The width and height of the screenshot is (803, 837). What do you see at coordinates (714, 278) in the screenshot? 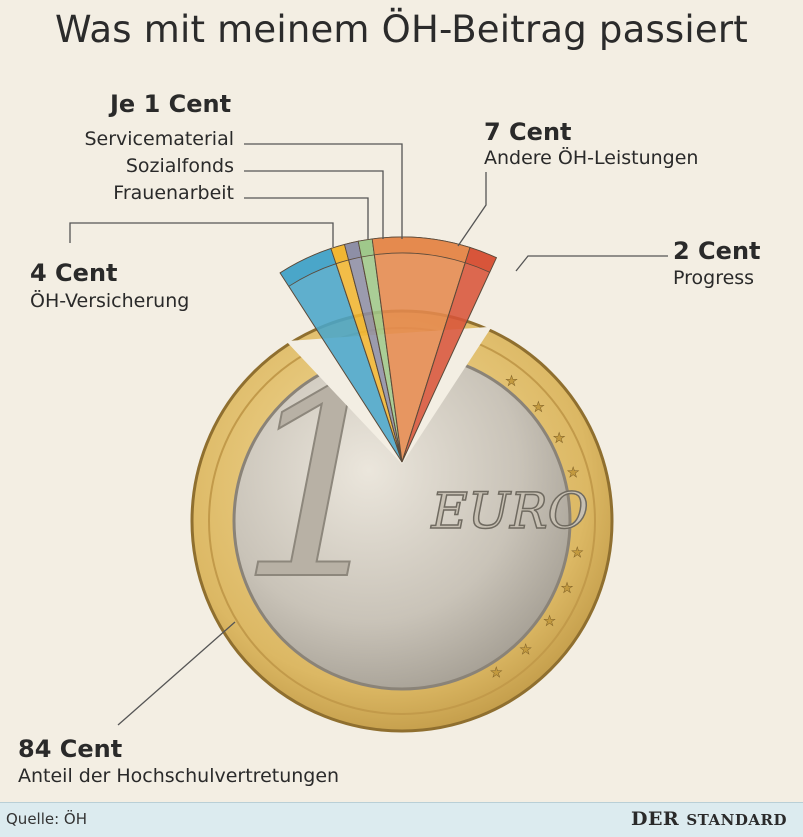
I see `label-progress: Progress` at bounding box center [714, 278].